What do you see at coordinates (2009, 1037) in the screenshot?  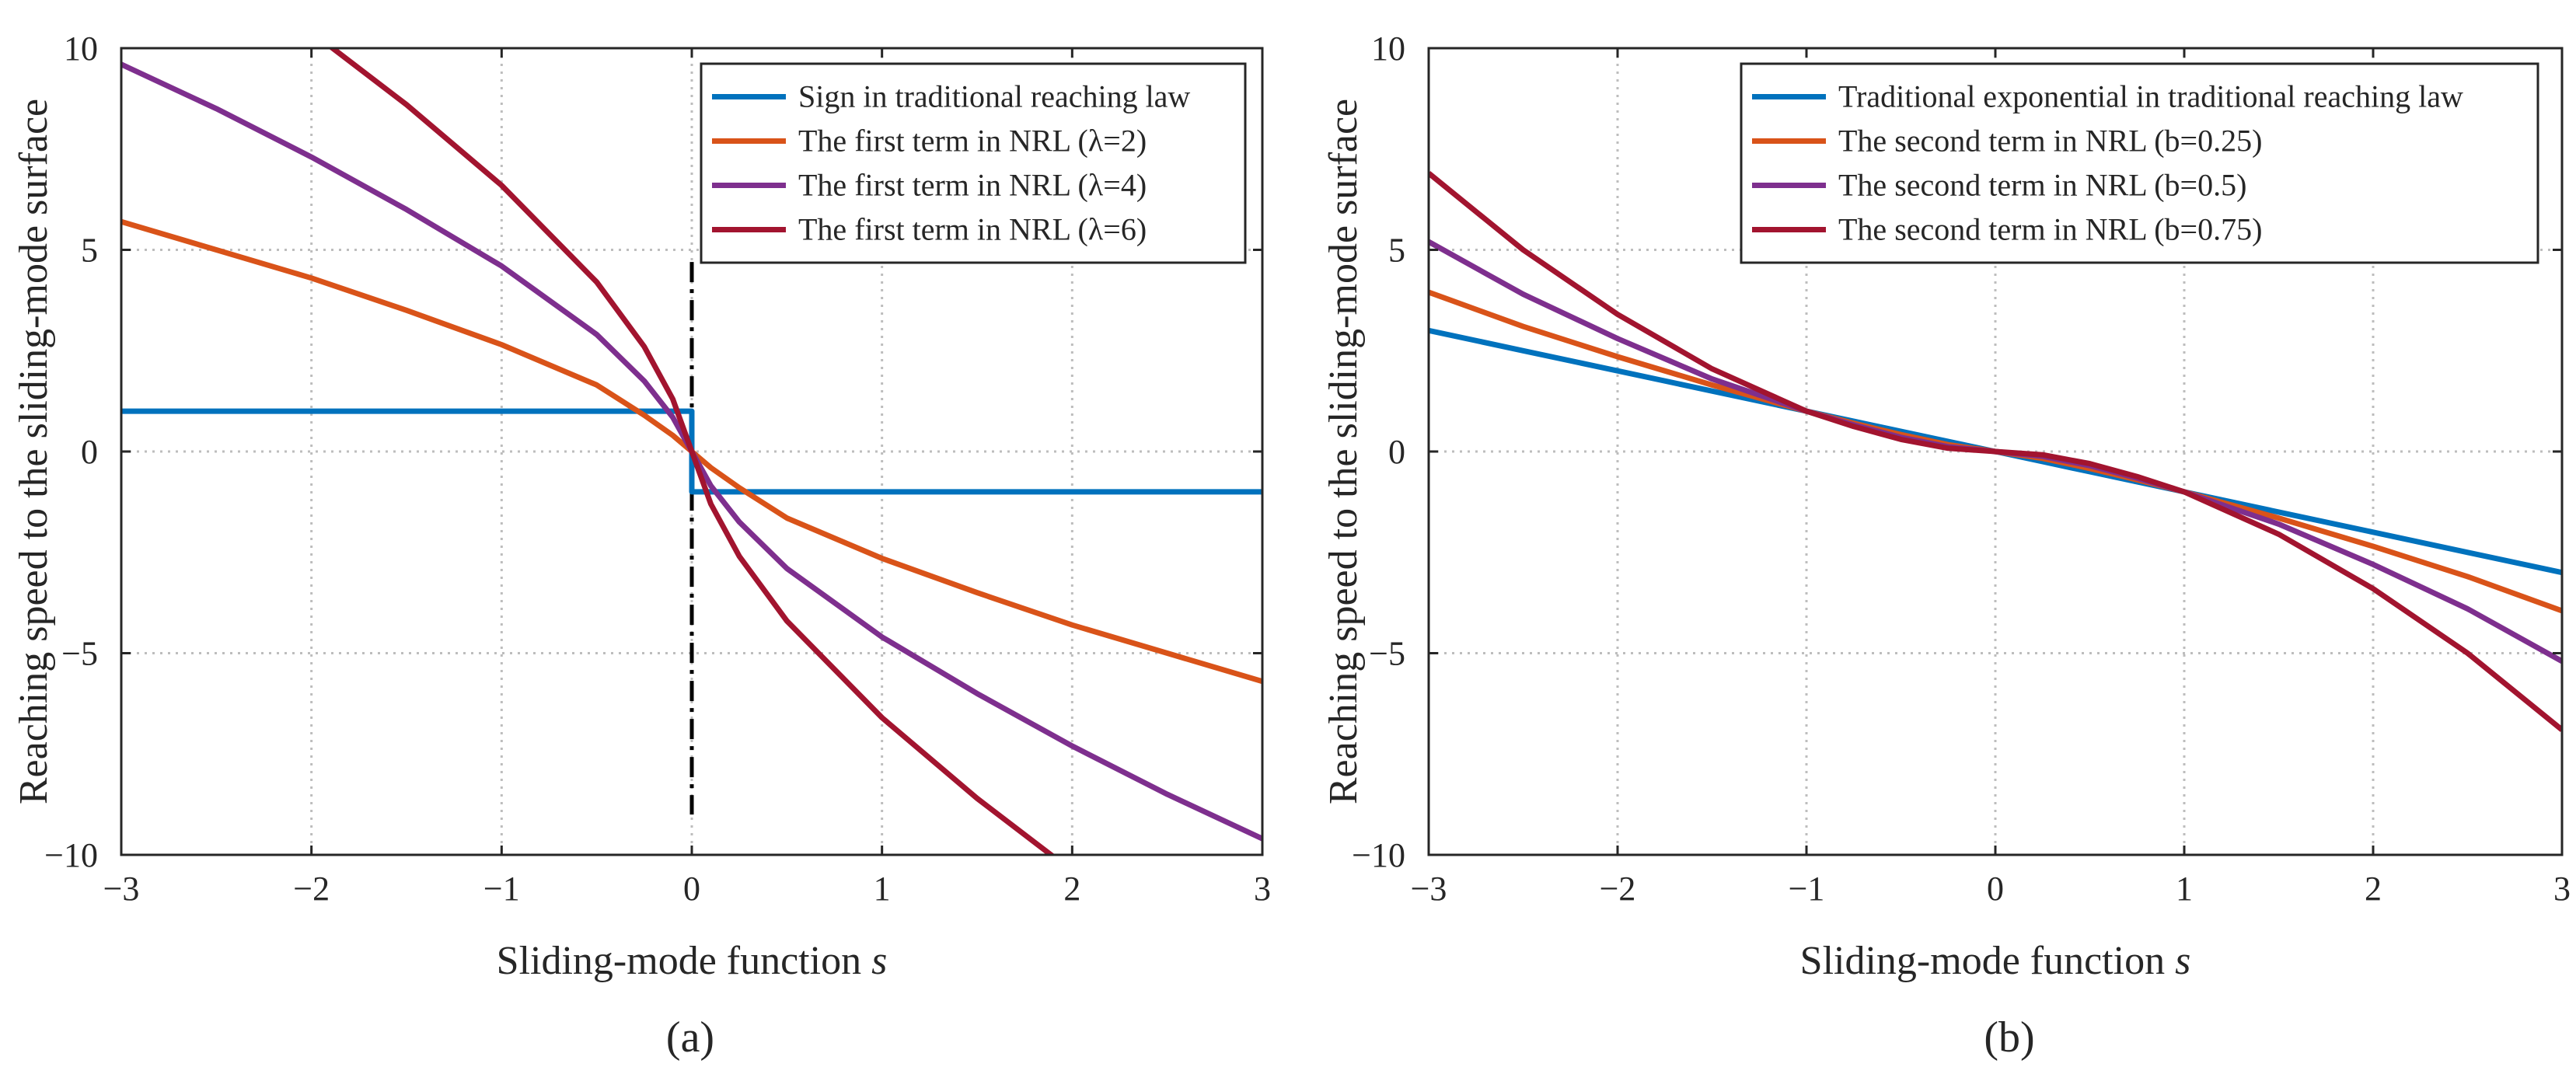 I see `panel-caption: (b)` at bounding box center [2009, 1037].